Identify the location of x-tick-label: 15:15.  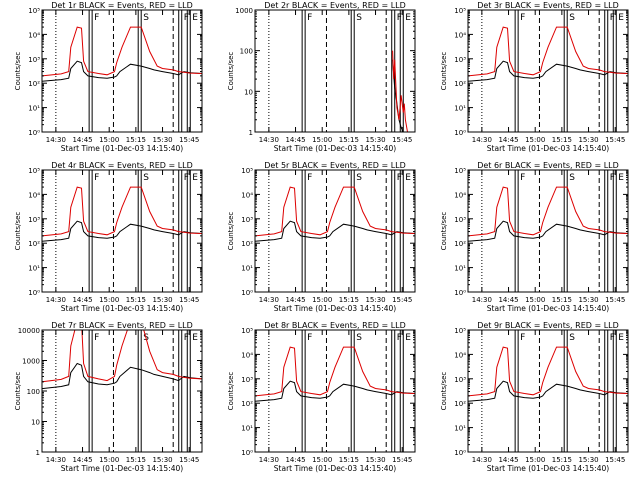
(349, 300).